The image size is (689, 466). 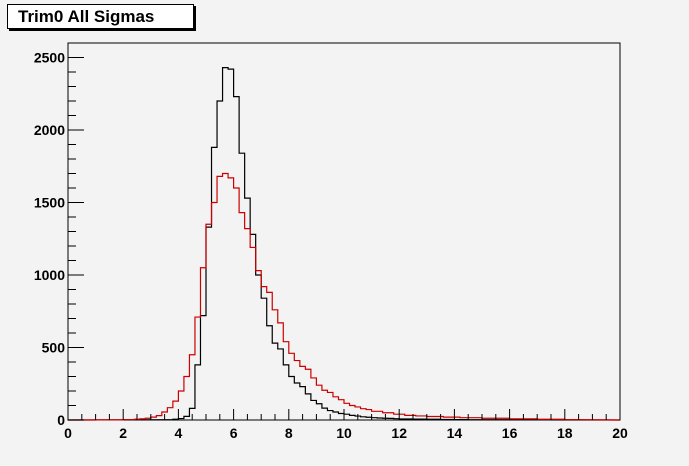 What do you see at coordinates (344, 433) in the screenshot?
I see `x-tick-label: 10` at bounding box center [344, 433].